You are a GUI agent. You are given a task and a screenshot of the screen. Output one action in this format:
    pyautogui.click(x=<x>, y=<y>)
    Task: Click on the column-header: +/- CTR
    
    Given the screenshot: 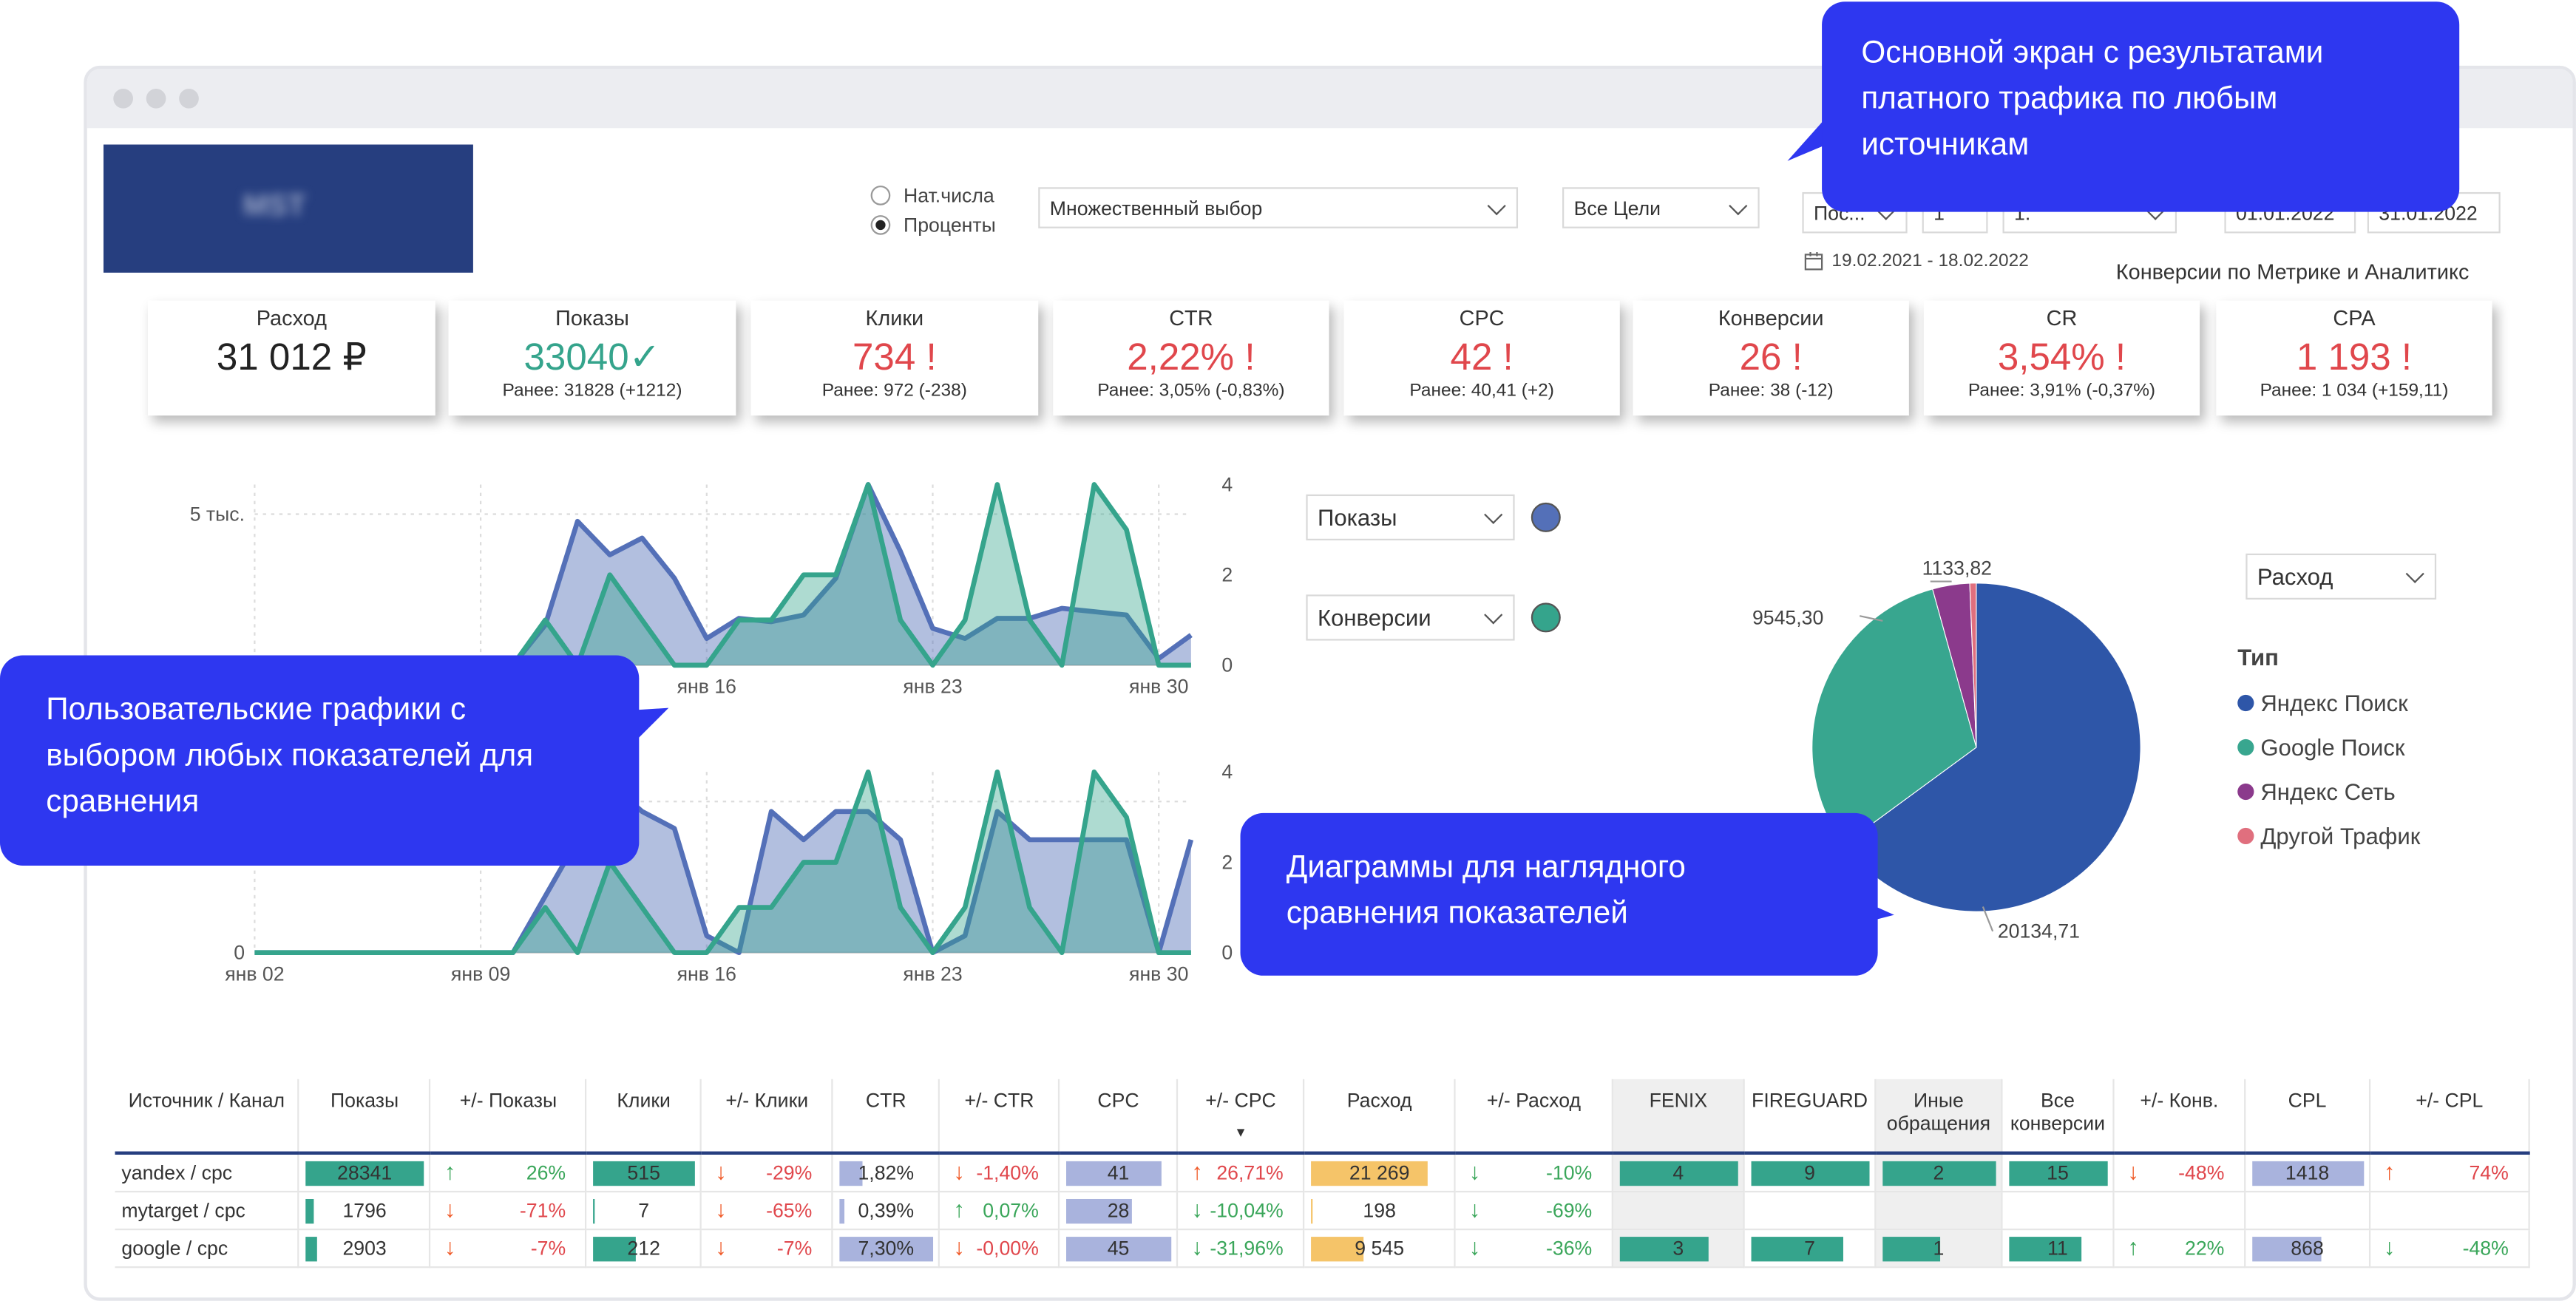 What is the action you would take?
    pyautogui.click(x=999, y=1117)
    